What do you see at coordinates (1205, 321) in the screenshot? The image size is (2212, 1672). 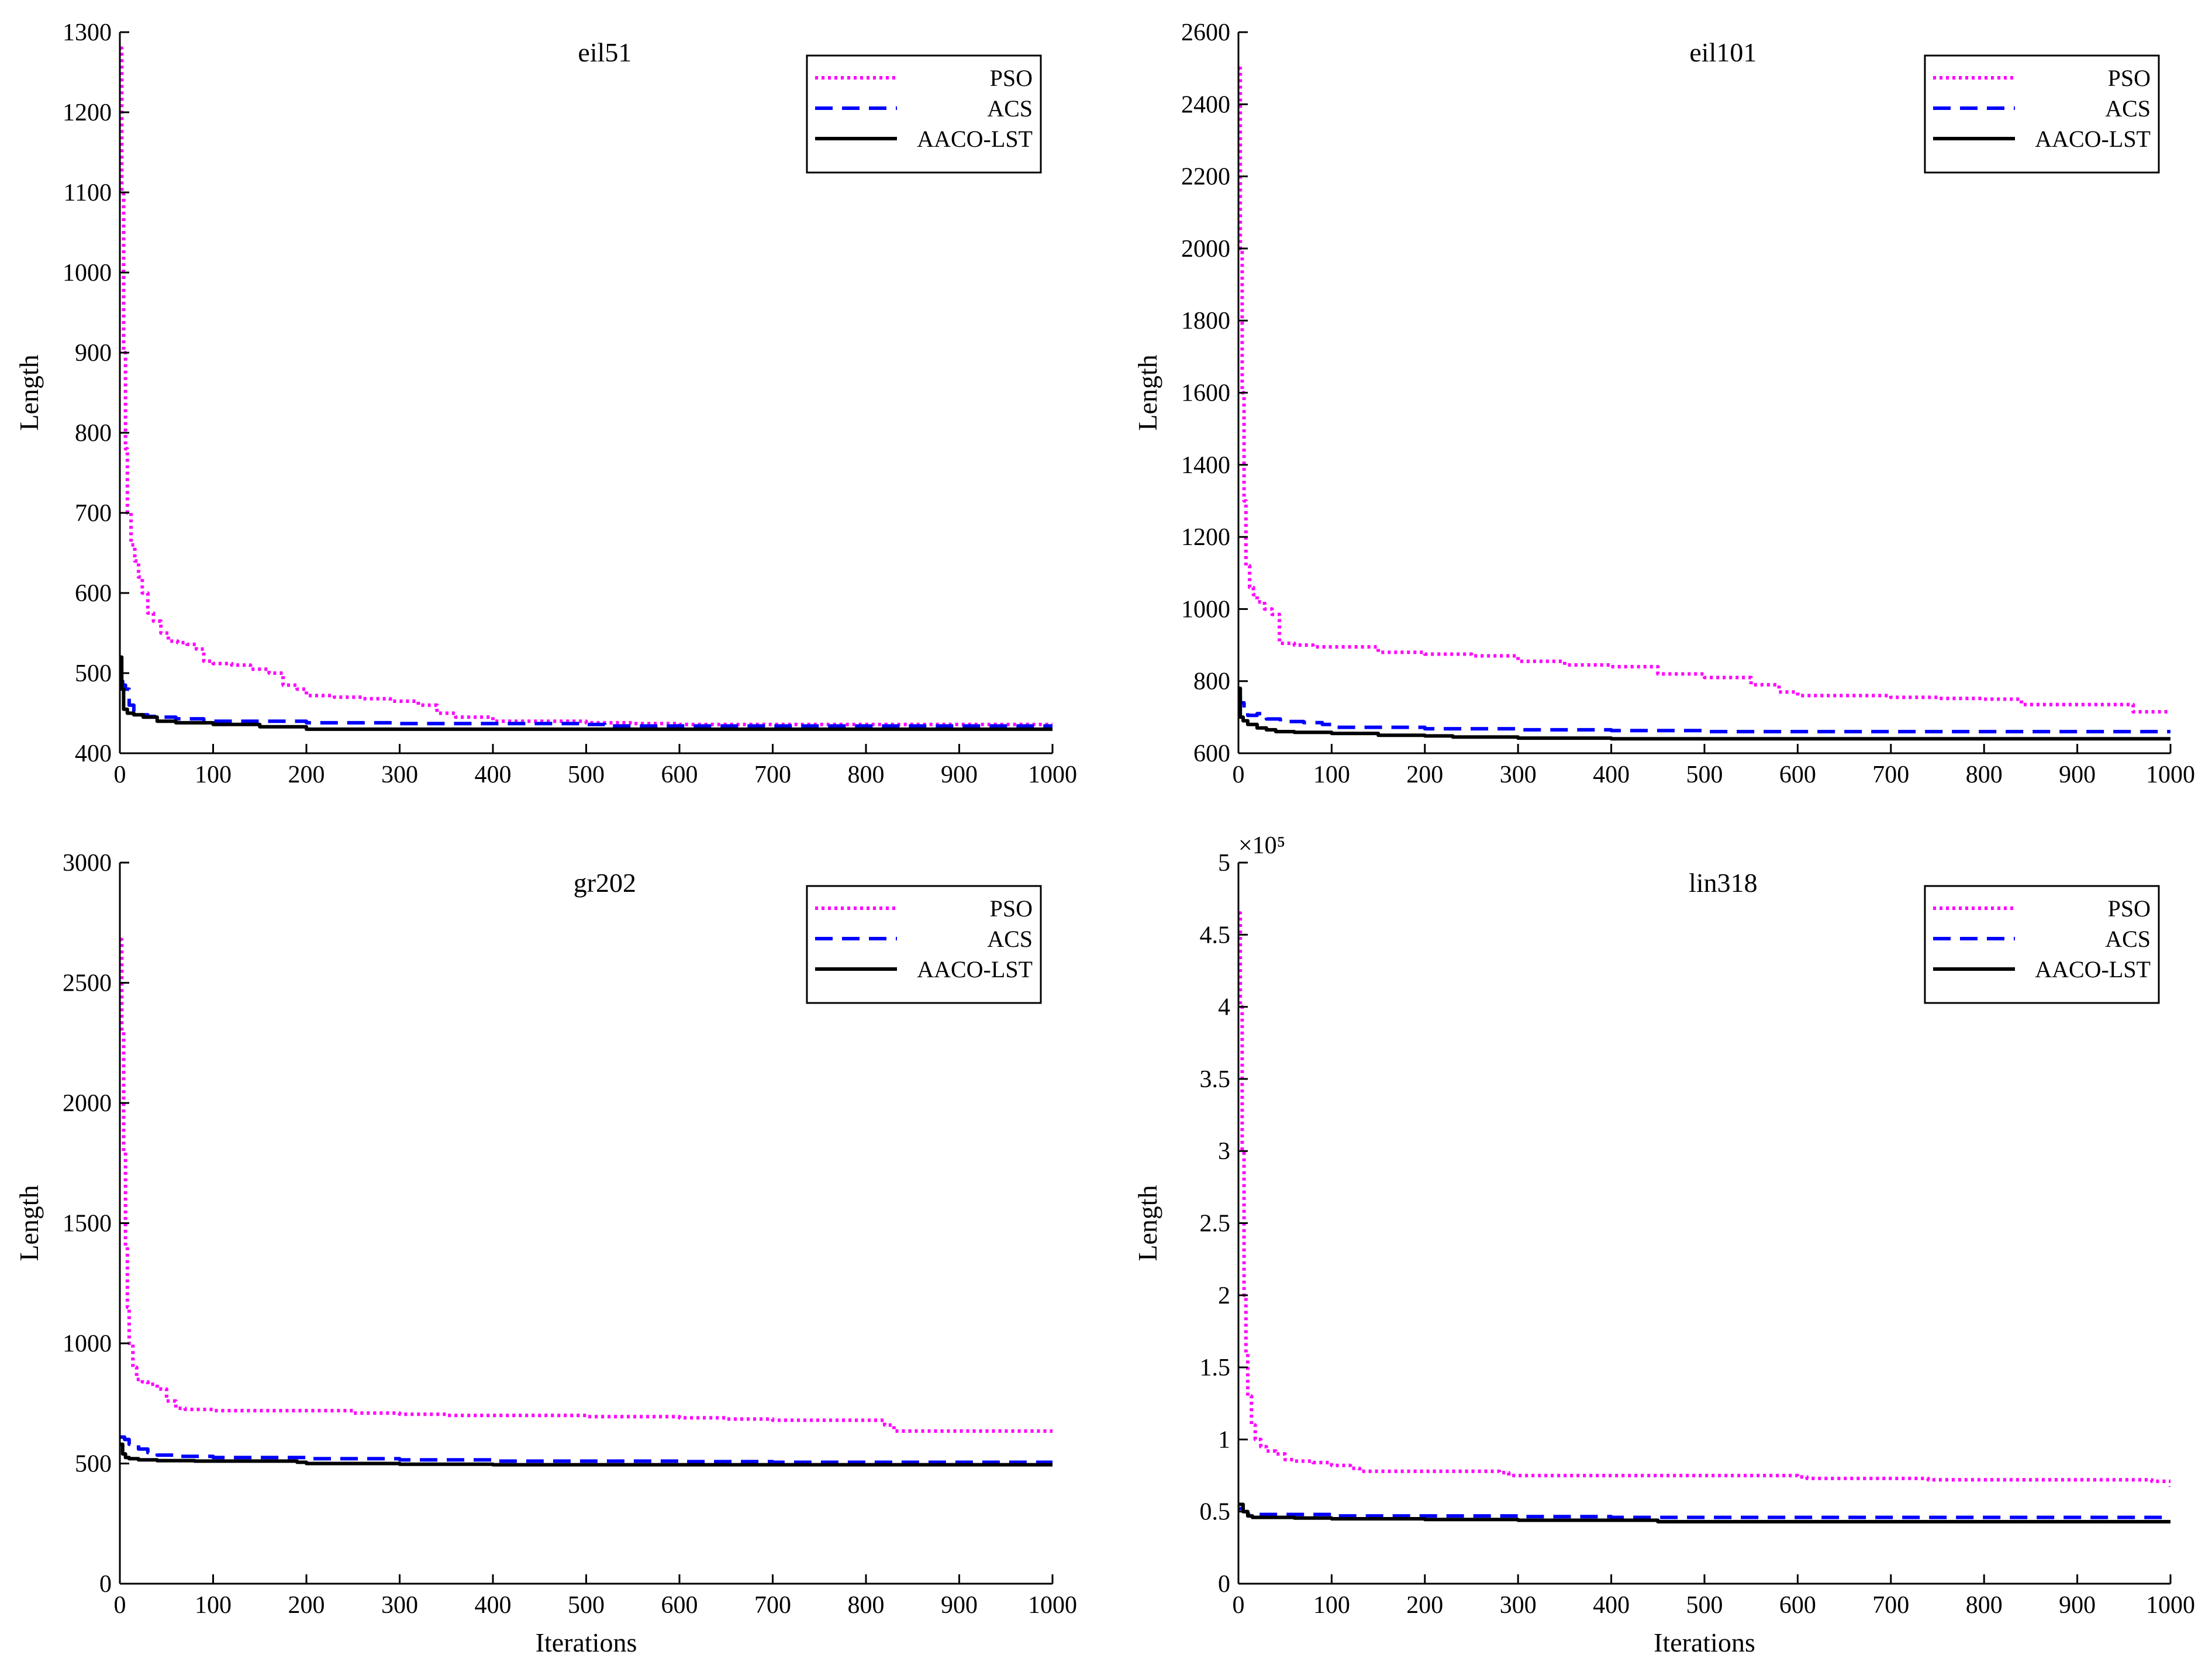 I see `y-tick-label: 1800` at bounding box center [1205, 321].